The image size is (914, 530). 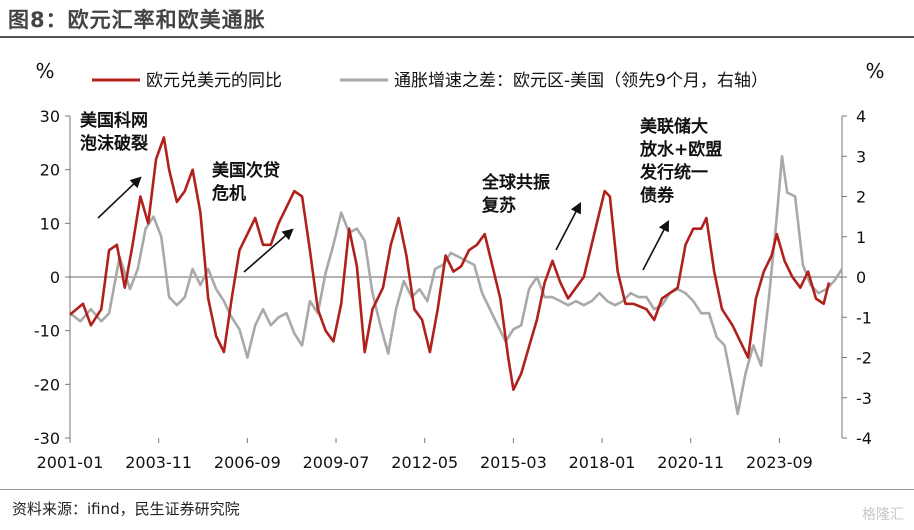 I want to click on right-tick-label: -2, so click(x=864, y=358).